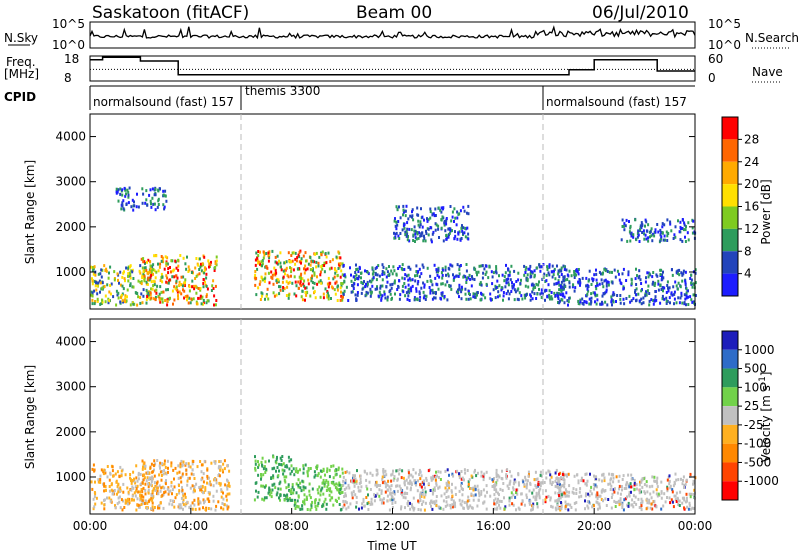  Describe the element at coordinates (70, 272) in the screenshot. I see `y-tick-label: 1000` at that location.